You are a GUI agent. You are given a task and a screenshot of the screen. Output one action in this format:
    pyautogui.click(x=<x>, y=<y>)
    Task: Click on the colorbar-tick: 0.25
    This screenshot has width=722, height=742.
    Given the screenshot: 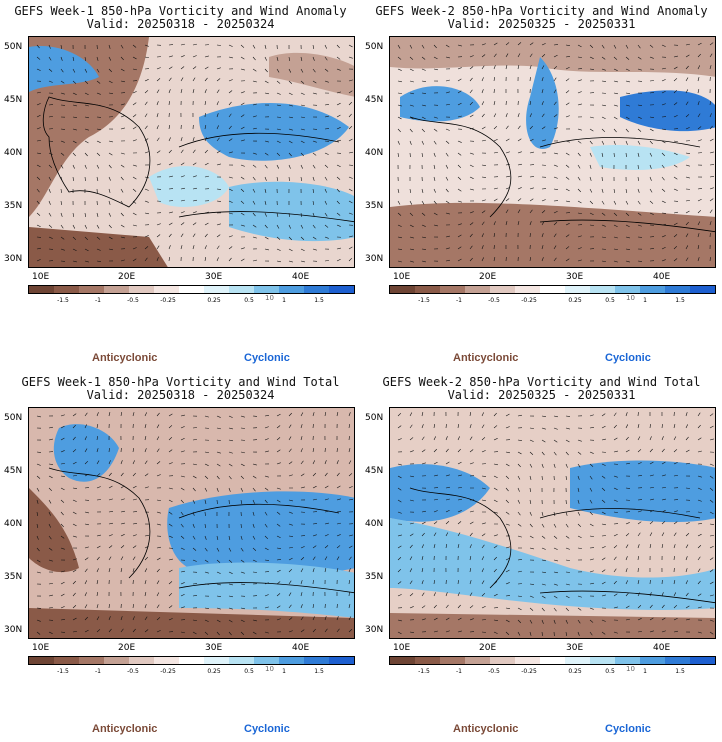 What is the action you would take?
    pyautogui.click(x=214, y=300)
    